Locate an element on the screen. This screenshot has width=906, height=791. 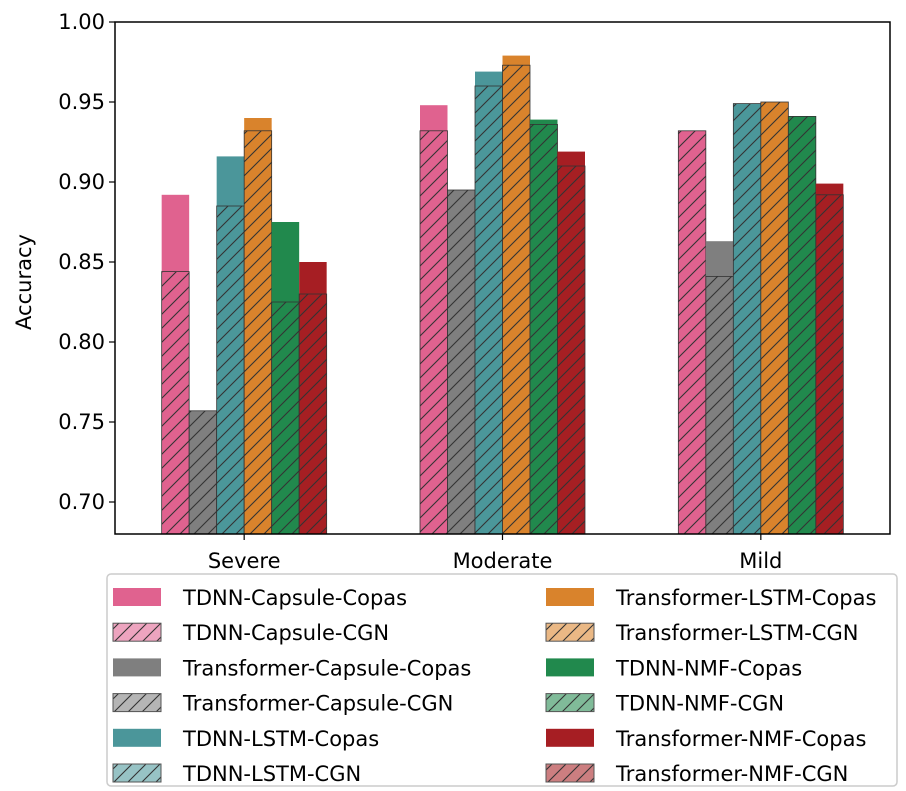
legend-label: Transformer-LSTM-Copas is located at coordinates (745, 598).